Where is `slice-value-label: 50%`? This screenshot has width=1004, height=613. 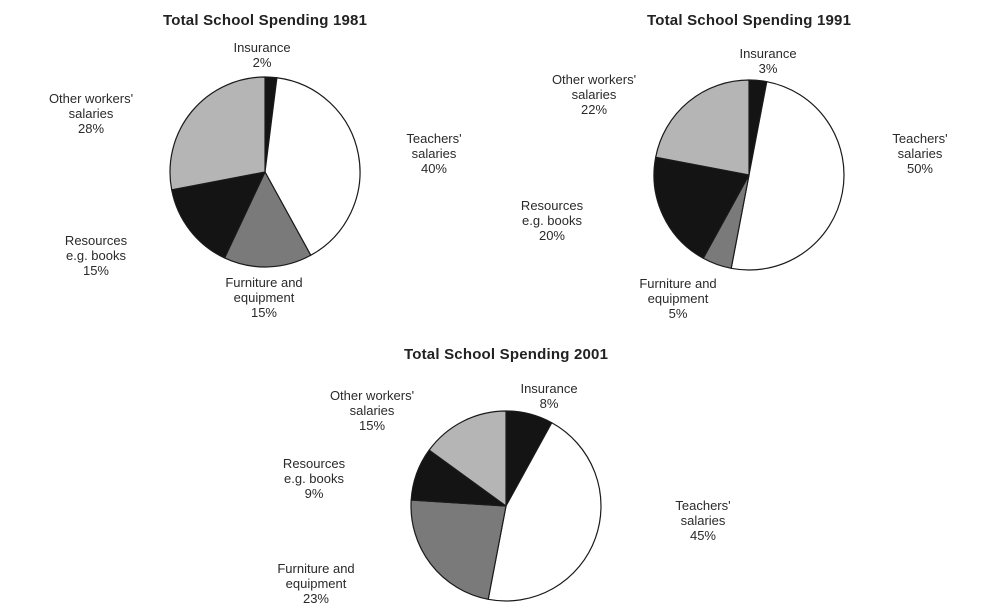
slice-value-label: 50% is located at coordinates (920, 168).